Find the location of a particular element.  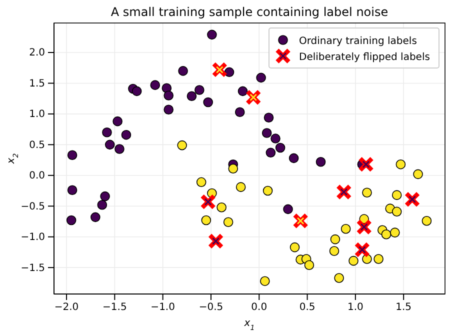

x-tick-label: −1.5 is located at coordinates (114, 308).